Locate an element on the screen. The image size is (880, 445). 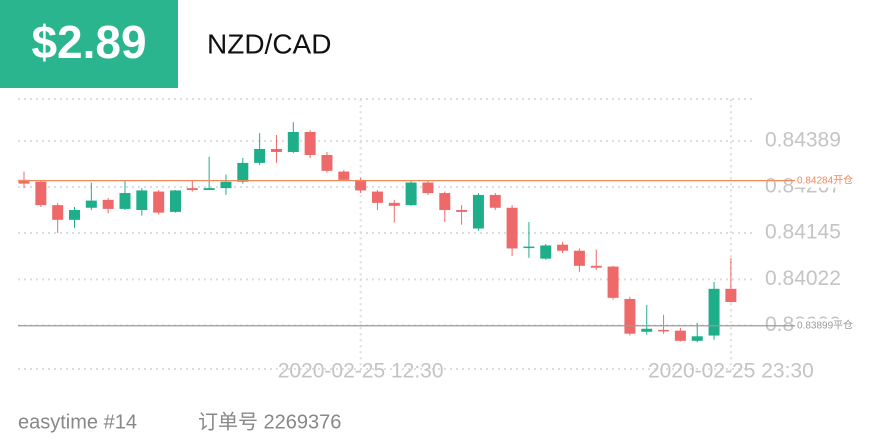
y-tick-label: 0.84389 is located at coordinates (803, 140).